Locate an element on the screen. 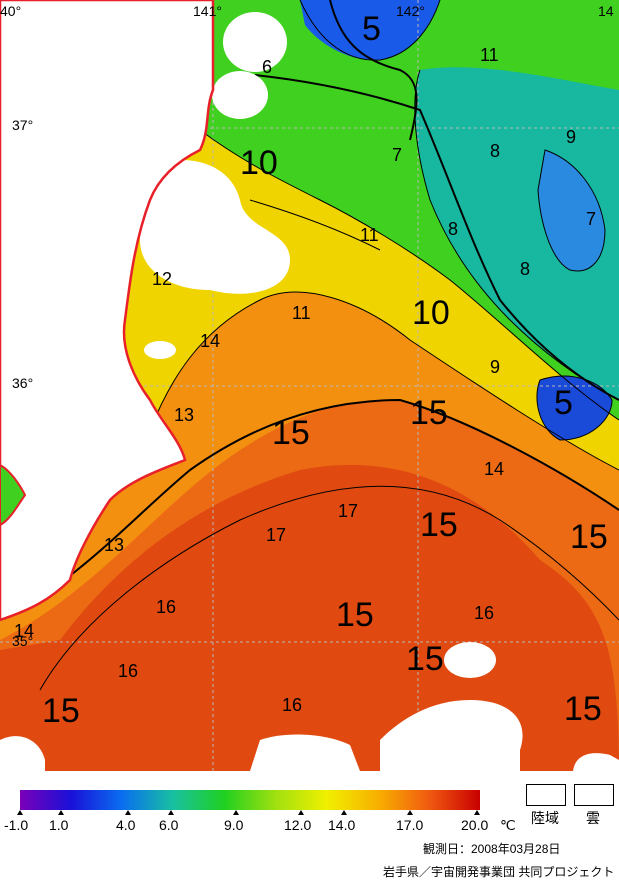 This screenshot has height=881, width=619. colorbar-tick-label: 17.0 is located at coordinates (410, 825).